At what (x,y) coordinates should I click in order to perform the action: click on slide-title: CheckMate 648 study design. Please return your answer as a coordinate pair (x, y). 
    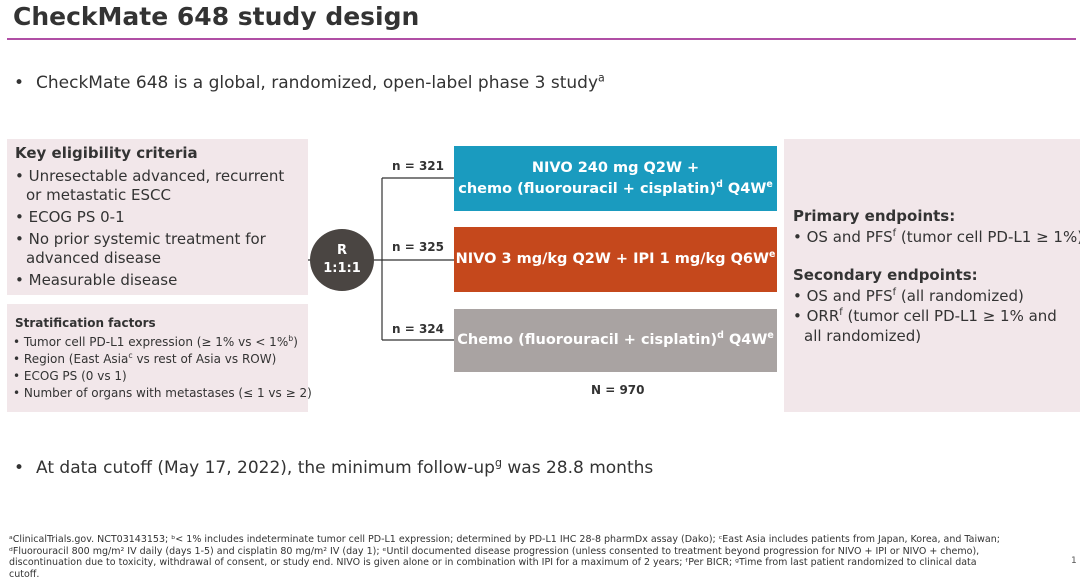
    Looking at the image, I should click on (216, 16).